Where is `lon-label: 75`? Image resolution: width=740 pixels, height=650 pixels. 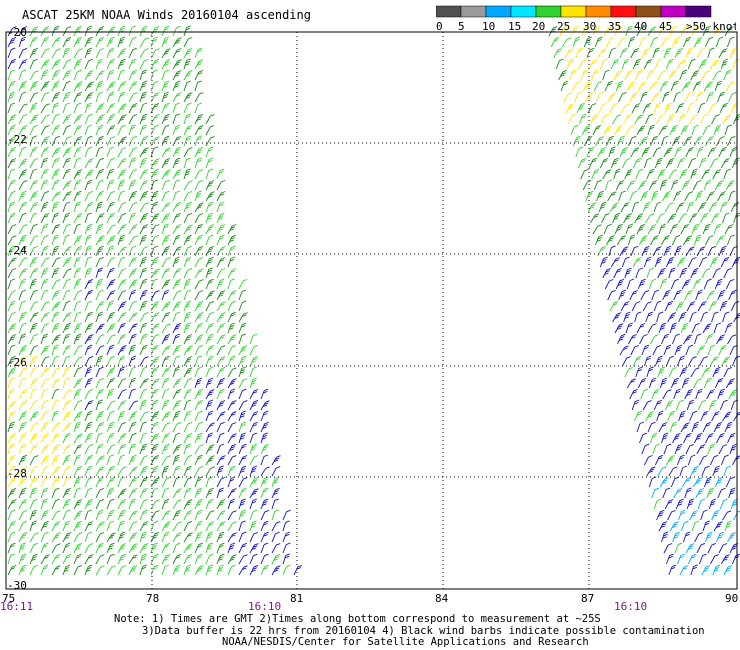 lon-label: 75 is located at coordinates (8, 598).